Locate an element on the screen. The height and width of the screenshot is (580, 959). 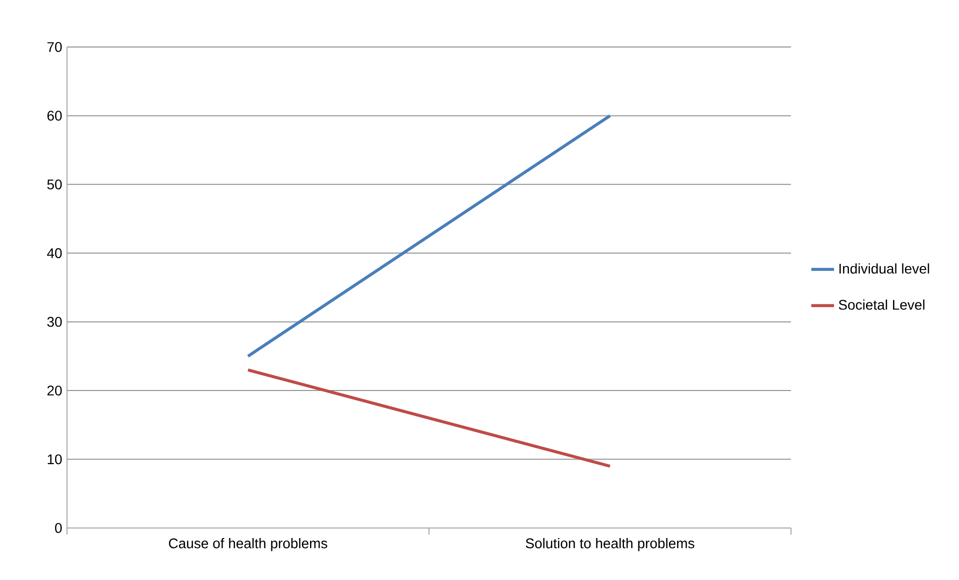
x-tick-label: Cause of health problems is located at coordinates (248, 545).